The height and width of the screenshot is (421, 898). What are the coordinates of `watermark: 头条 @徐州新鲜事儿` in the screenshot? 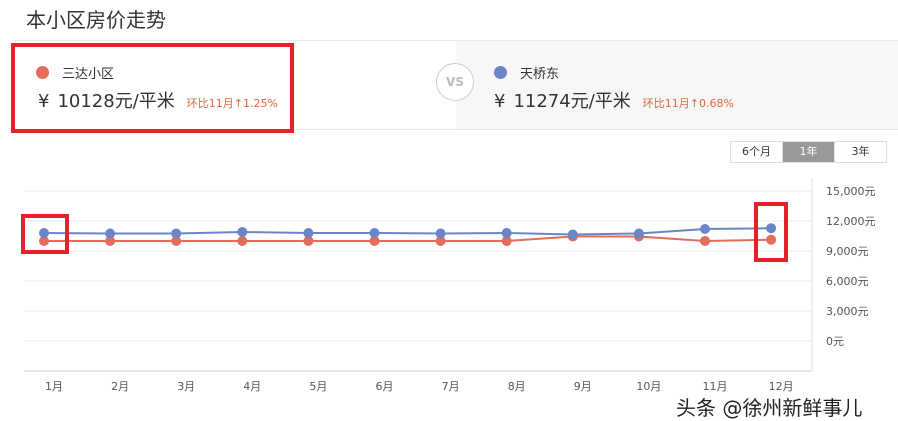 It's located at (769, 408).